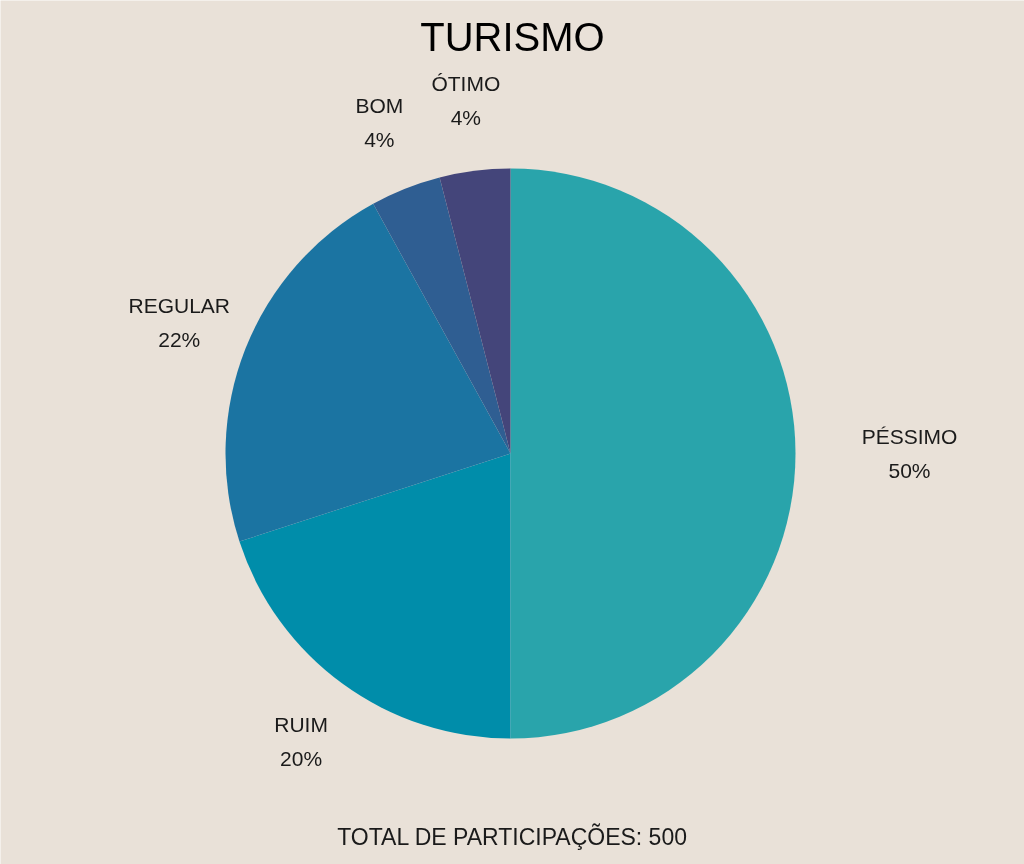  I want to click on chart-title: TURISMO, so click(512, 36).